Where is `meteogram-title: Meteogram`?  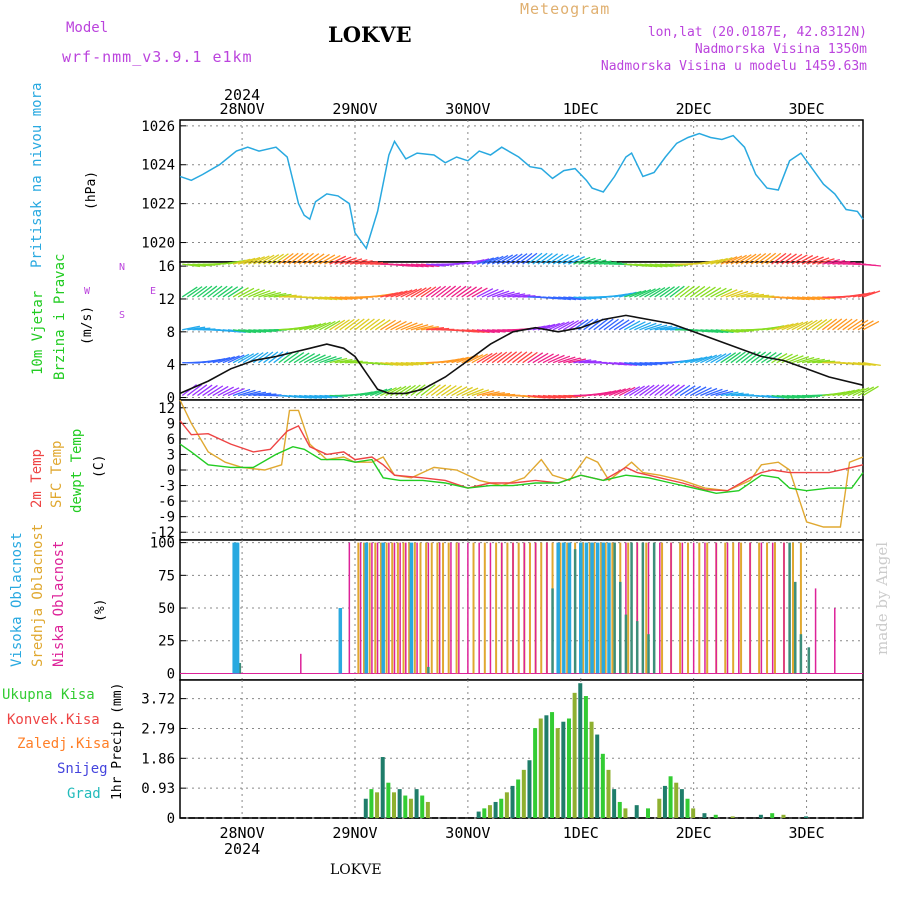 meteogram-title: Meteogram is located at coordinates (565, 9).